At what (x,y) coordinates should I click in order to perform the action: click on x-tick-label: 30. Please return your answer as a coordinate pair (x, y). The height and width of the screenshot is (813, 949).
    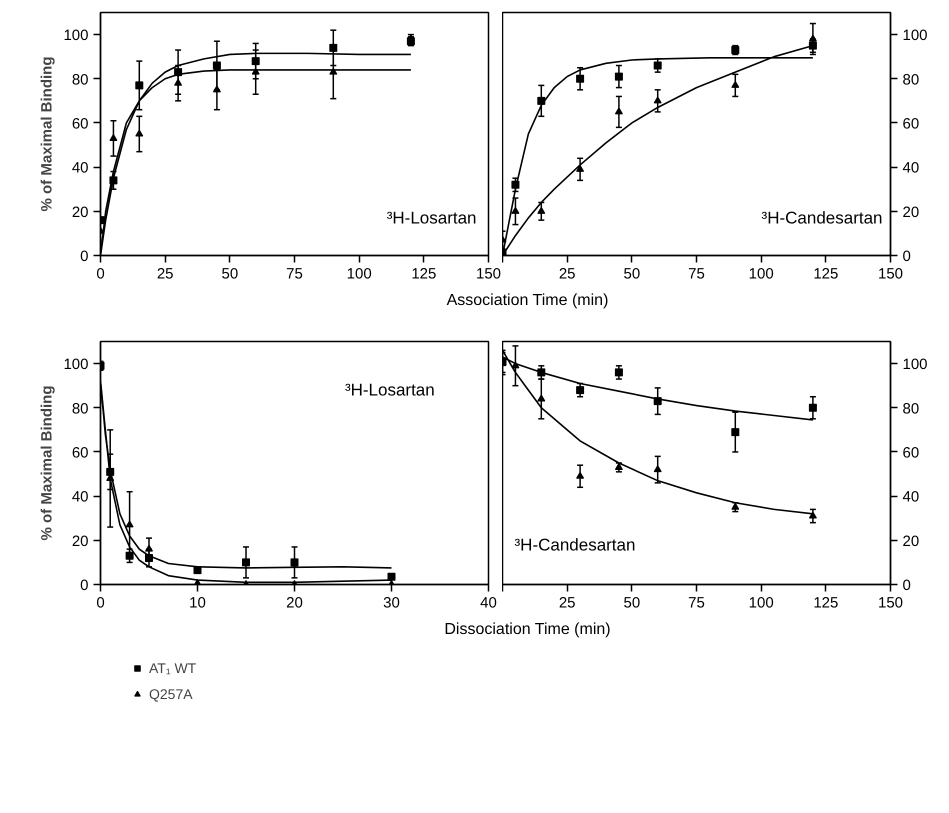
    Looking at the image, I should click on (391, 603).